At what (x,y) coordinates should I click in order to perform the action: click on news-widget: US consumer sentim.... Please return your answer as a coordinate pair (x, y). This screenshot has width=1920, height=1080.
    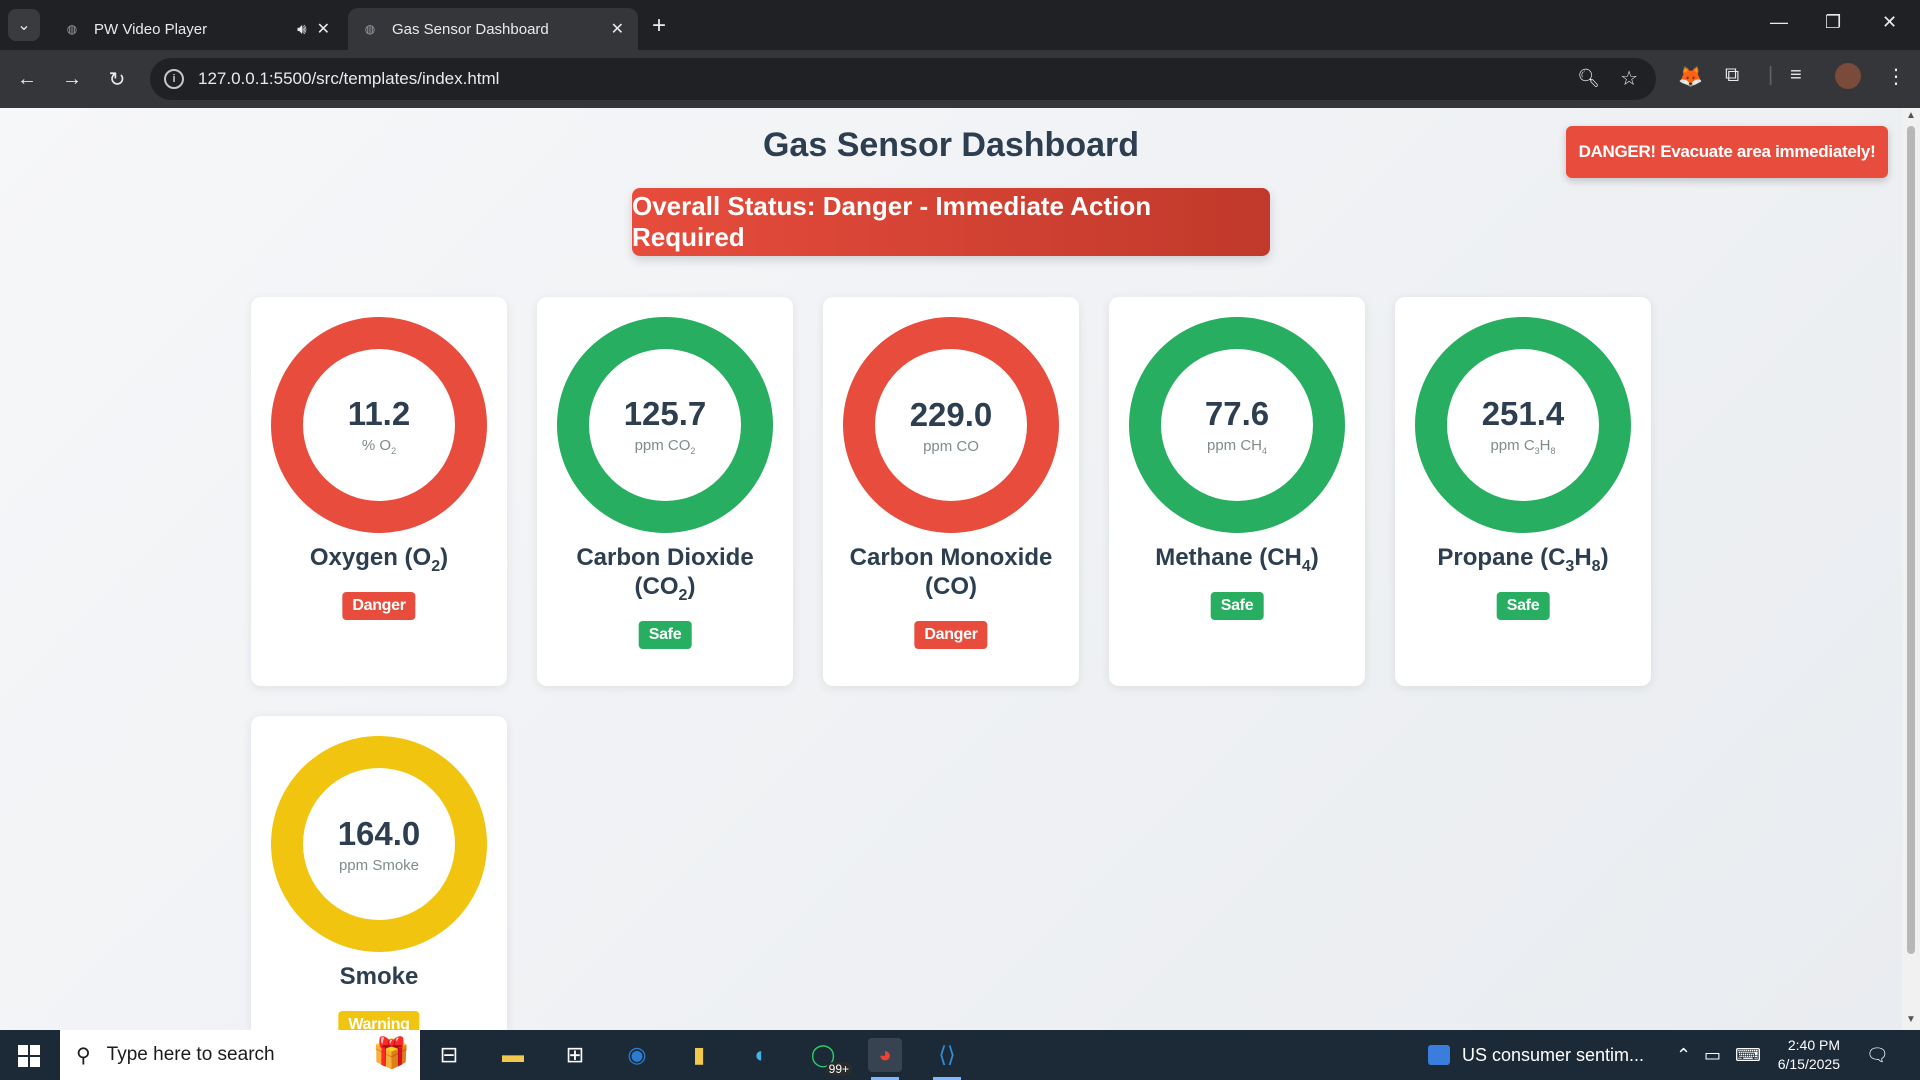
    Looking at the image, I should click on (1536, 1055).